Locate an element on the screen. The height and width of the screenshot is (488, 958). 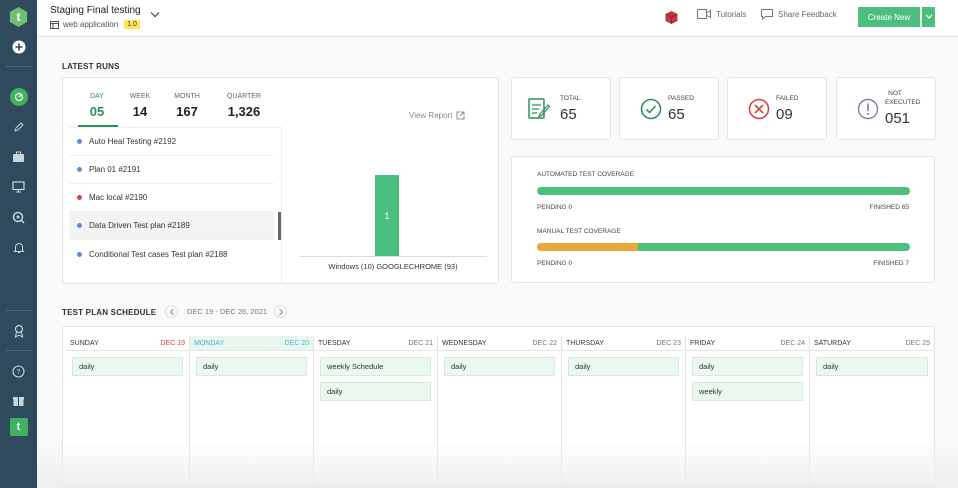
share-feedback-button: Share Feedback is located at coordinates (799, 14).